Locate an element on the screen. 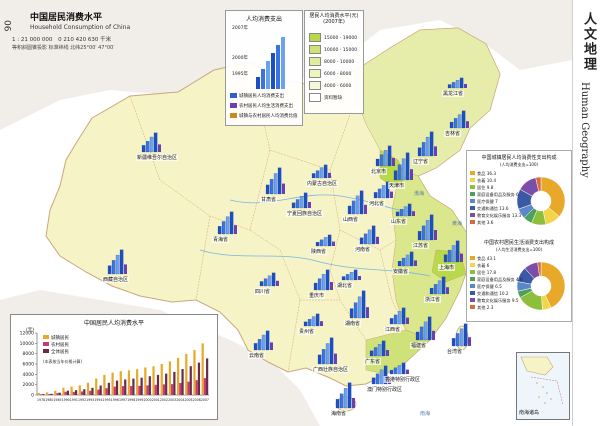  chapter-sidebar: 人文地理 Human Geography is located at coordinates (586, 213).